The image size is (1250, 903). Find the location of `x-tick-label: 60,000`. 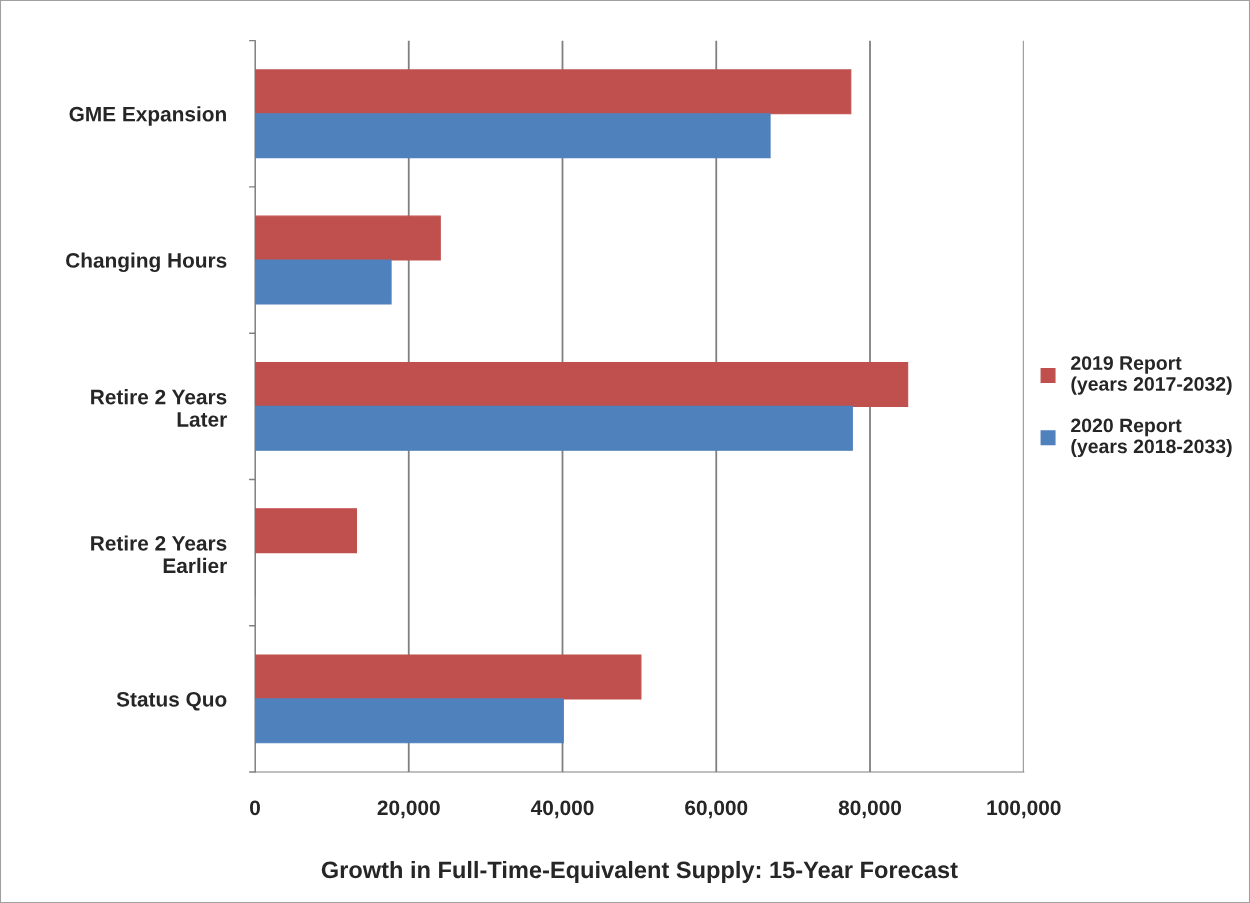

x-tick-label: 60,000 is located at coordinates (716, 809).